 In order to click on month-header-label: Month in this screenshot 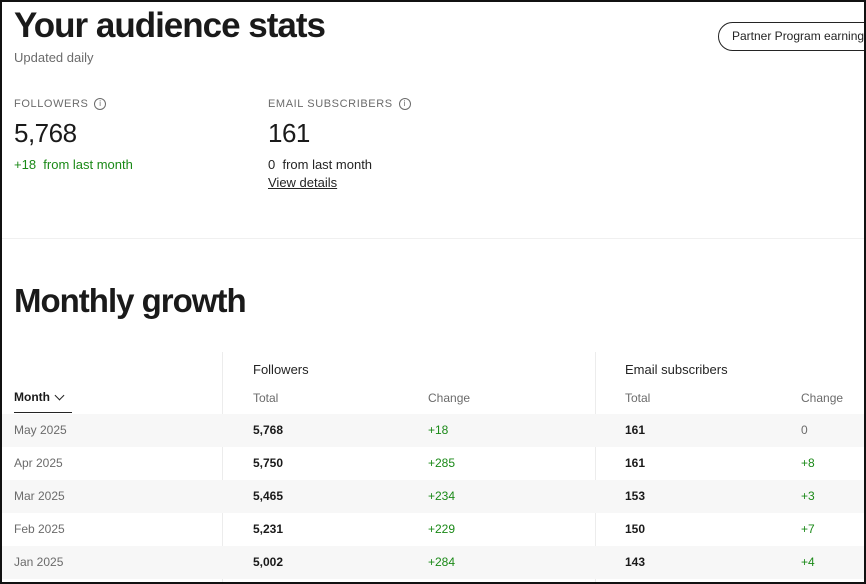, I will do `click(32, 397)`.